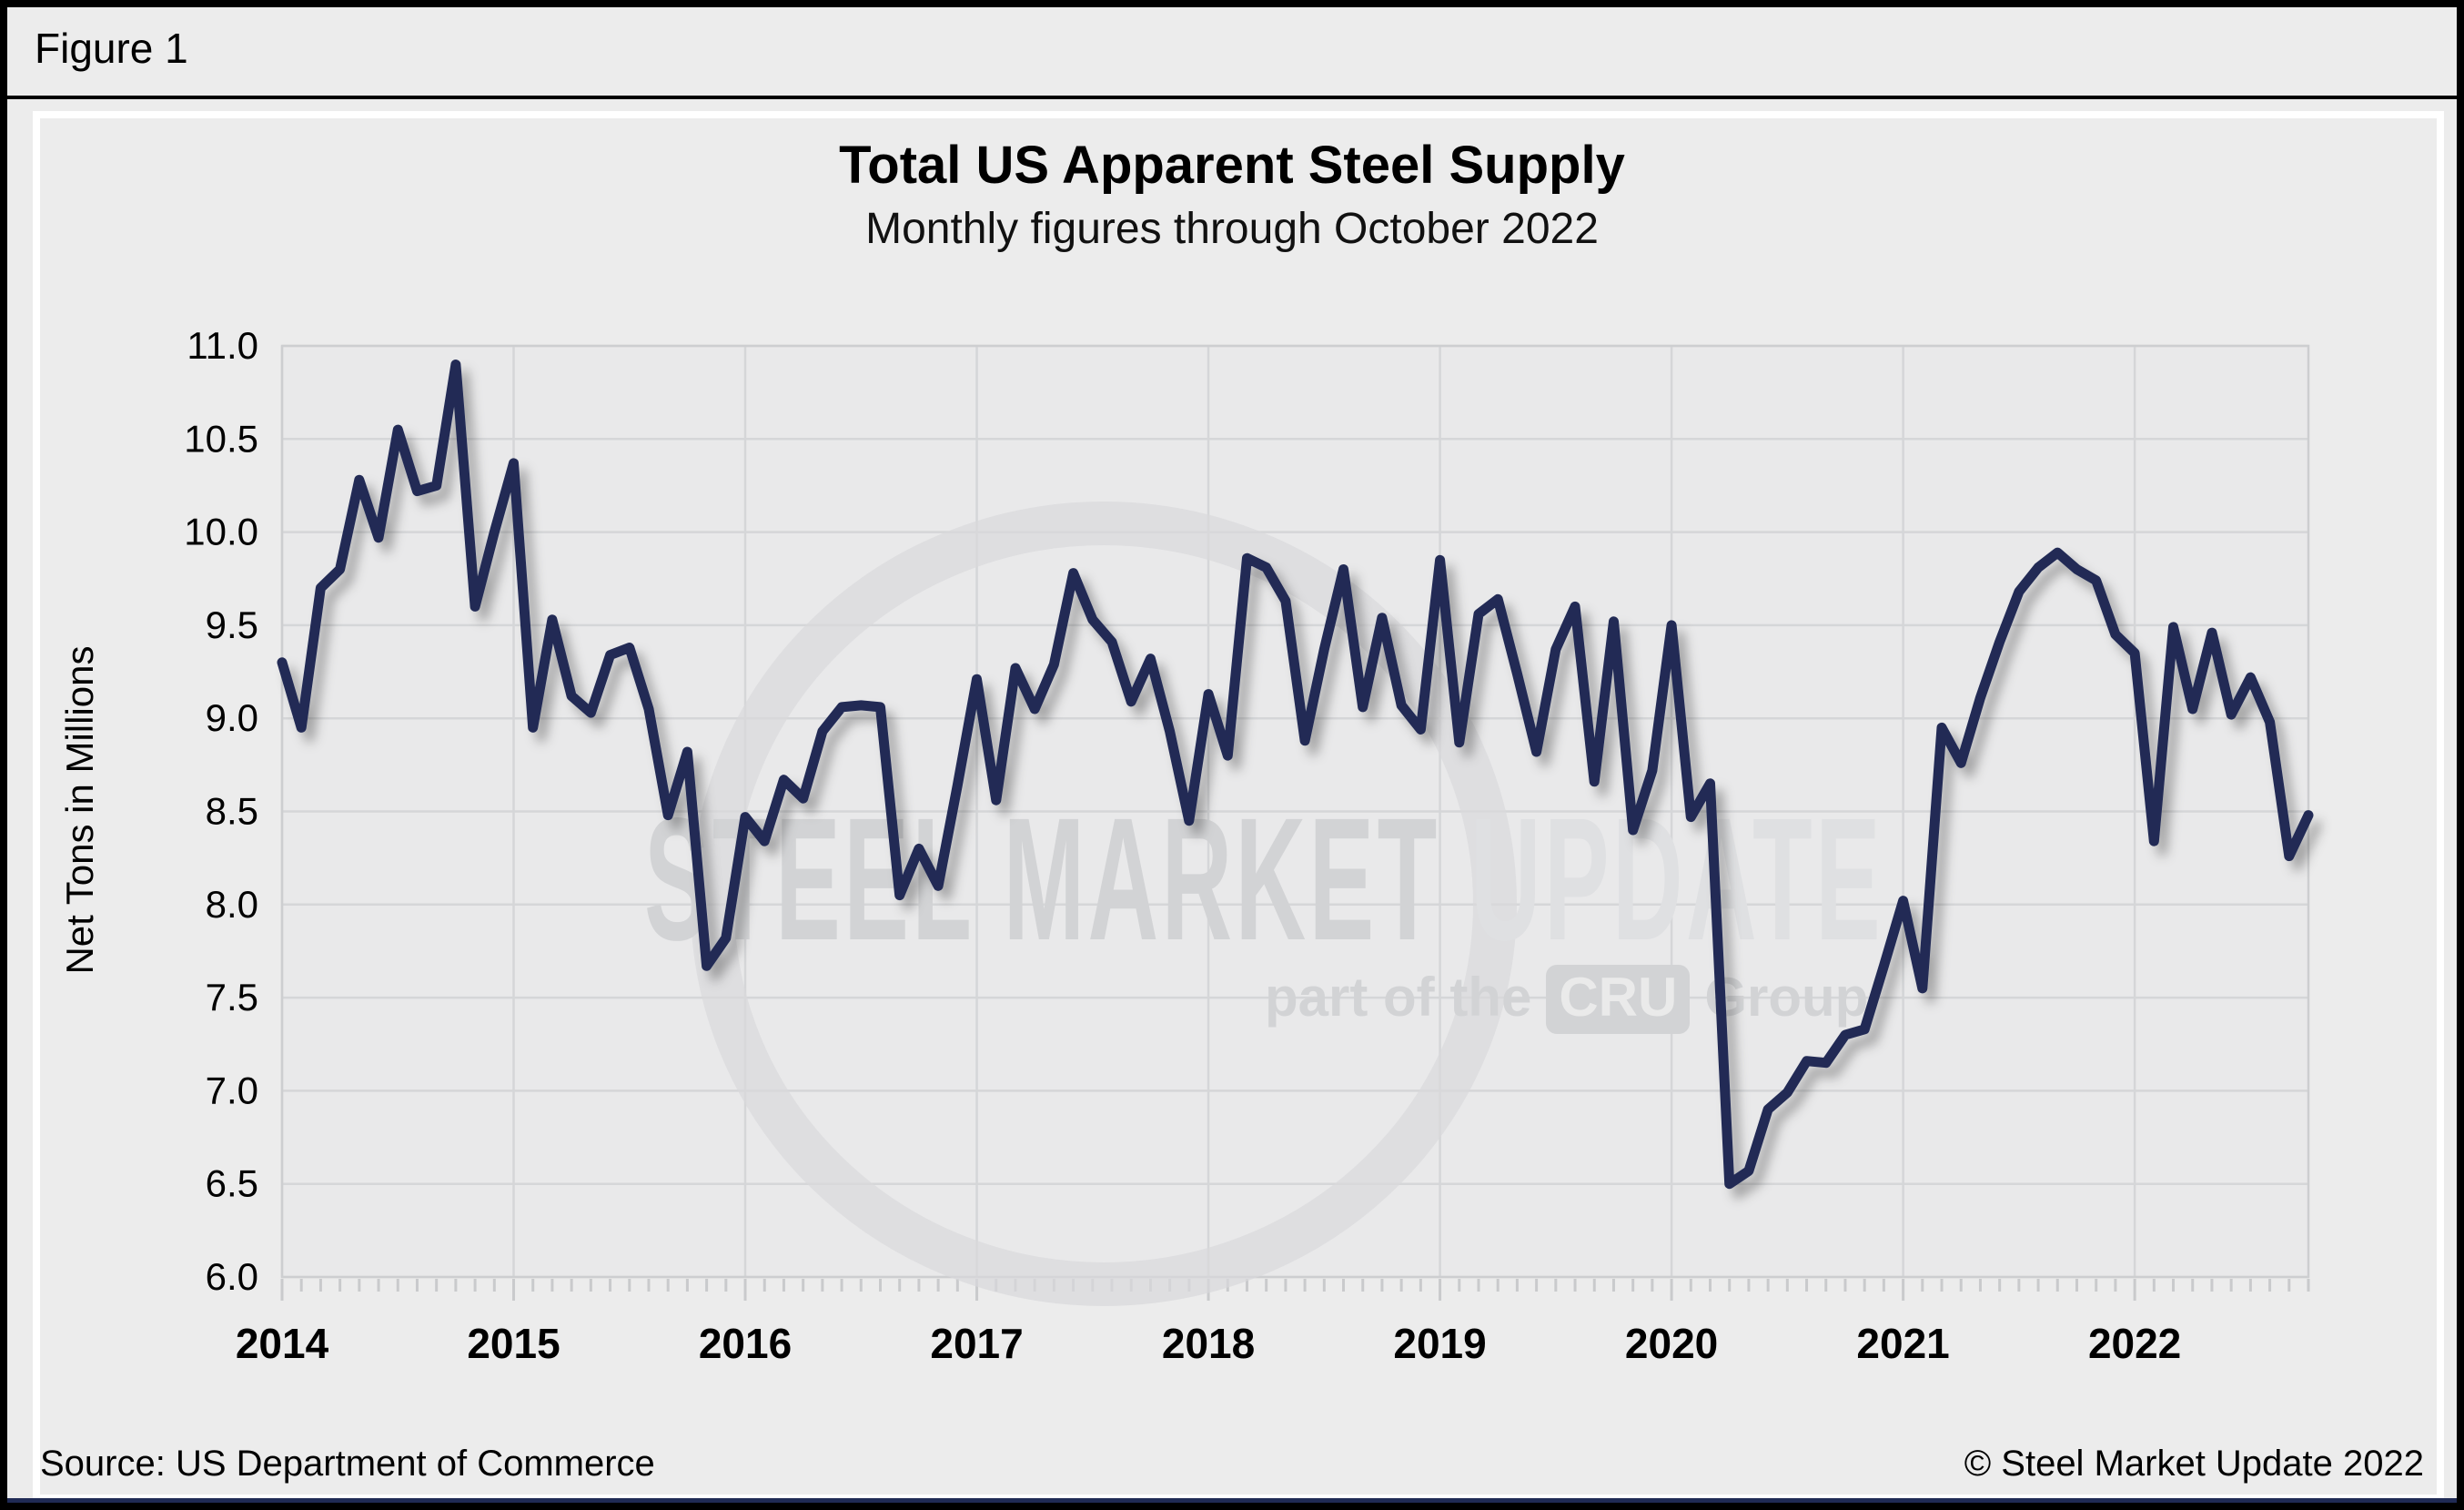  What do you see at coordinates (1057, 879) in the screenshot?
I see `watermark-steel-market: STEEL MARKET` at bounding box center [1057, 879].